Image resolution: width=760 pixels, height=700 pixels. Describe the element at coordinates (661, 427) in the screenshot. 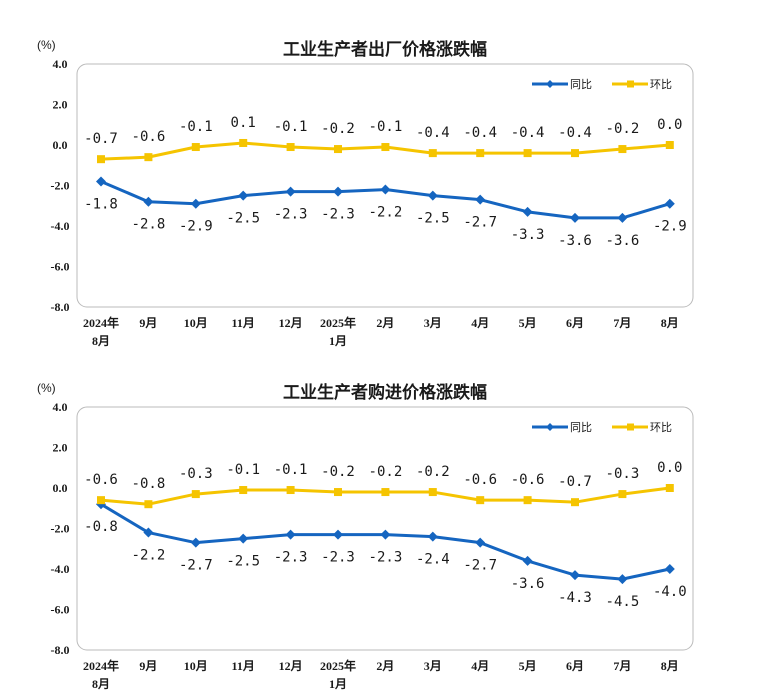

I see `legend-label: 环比` at that location.